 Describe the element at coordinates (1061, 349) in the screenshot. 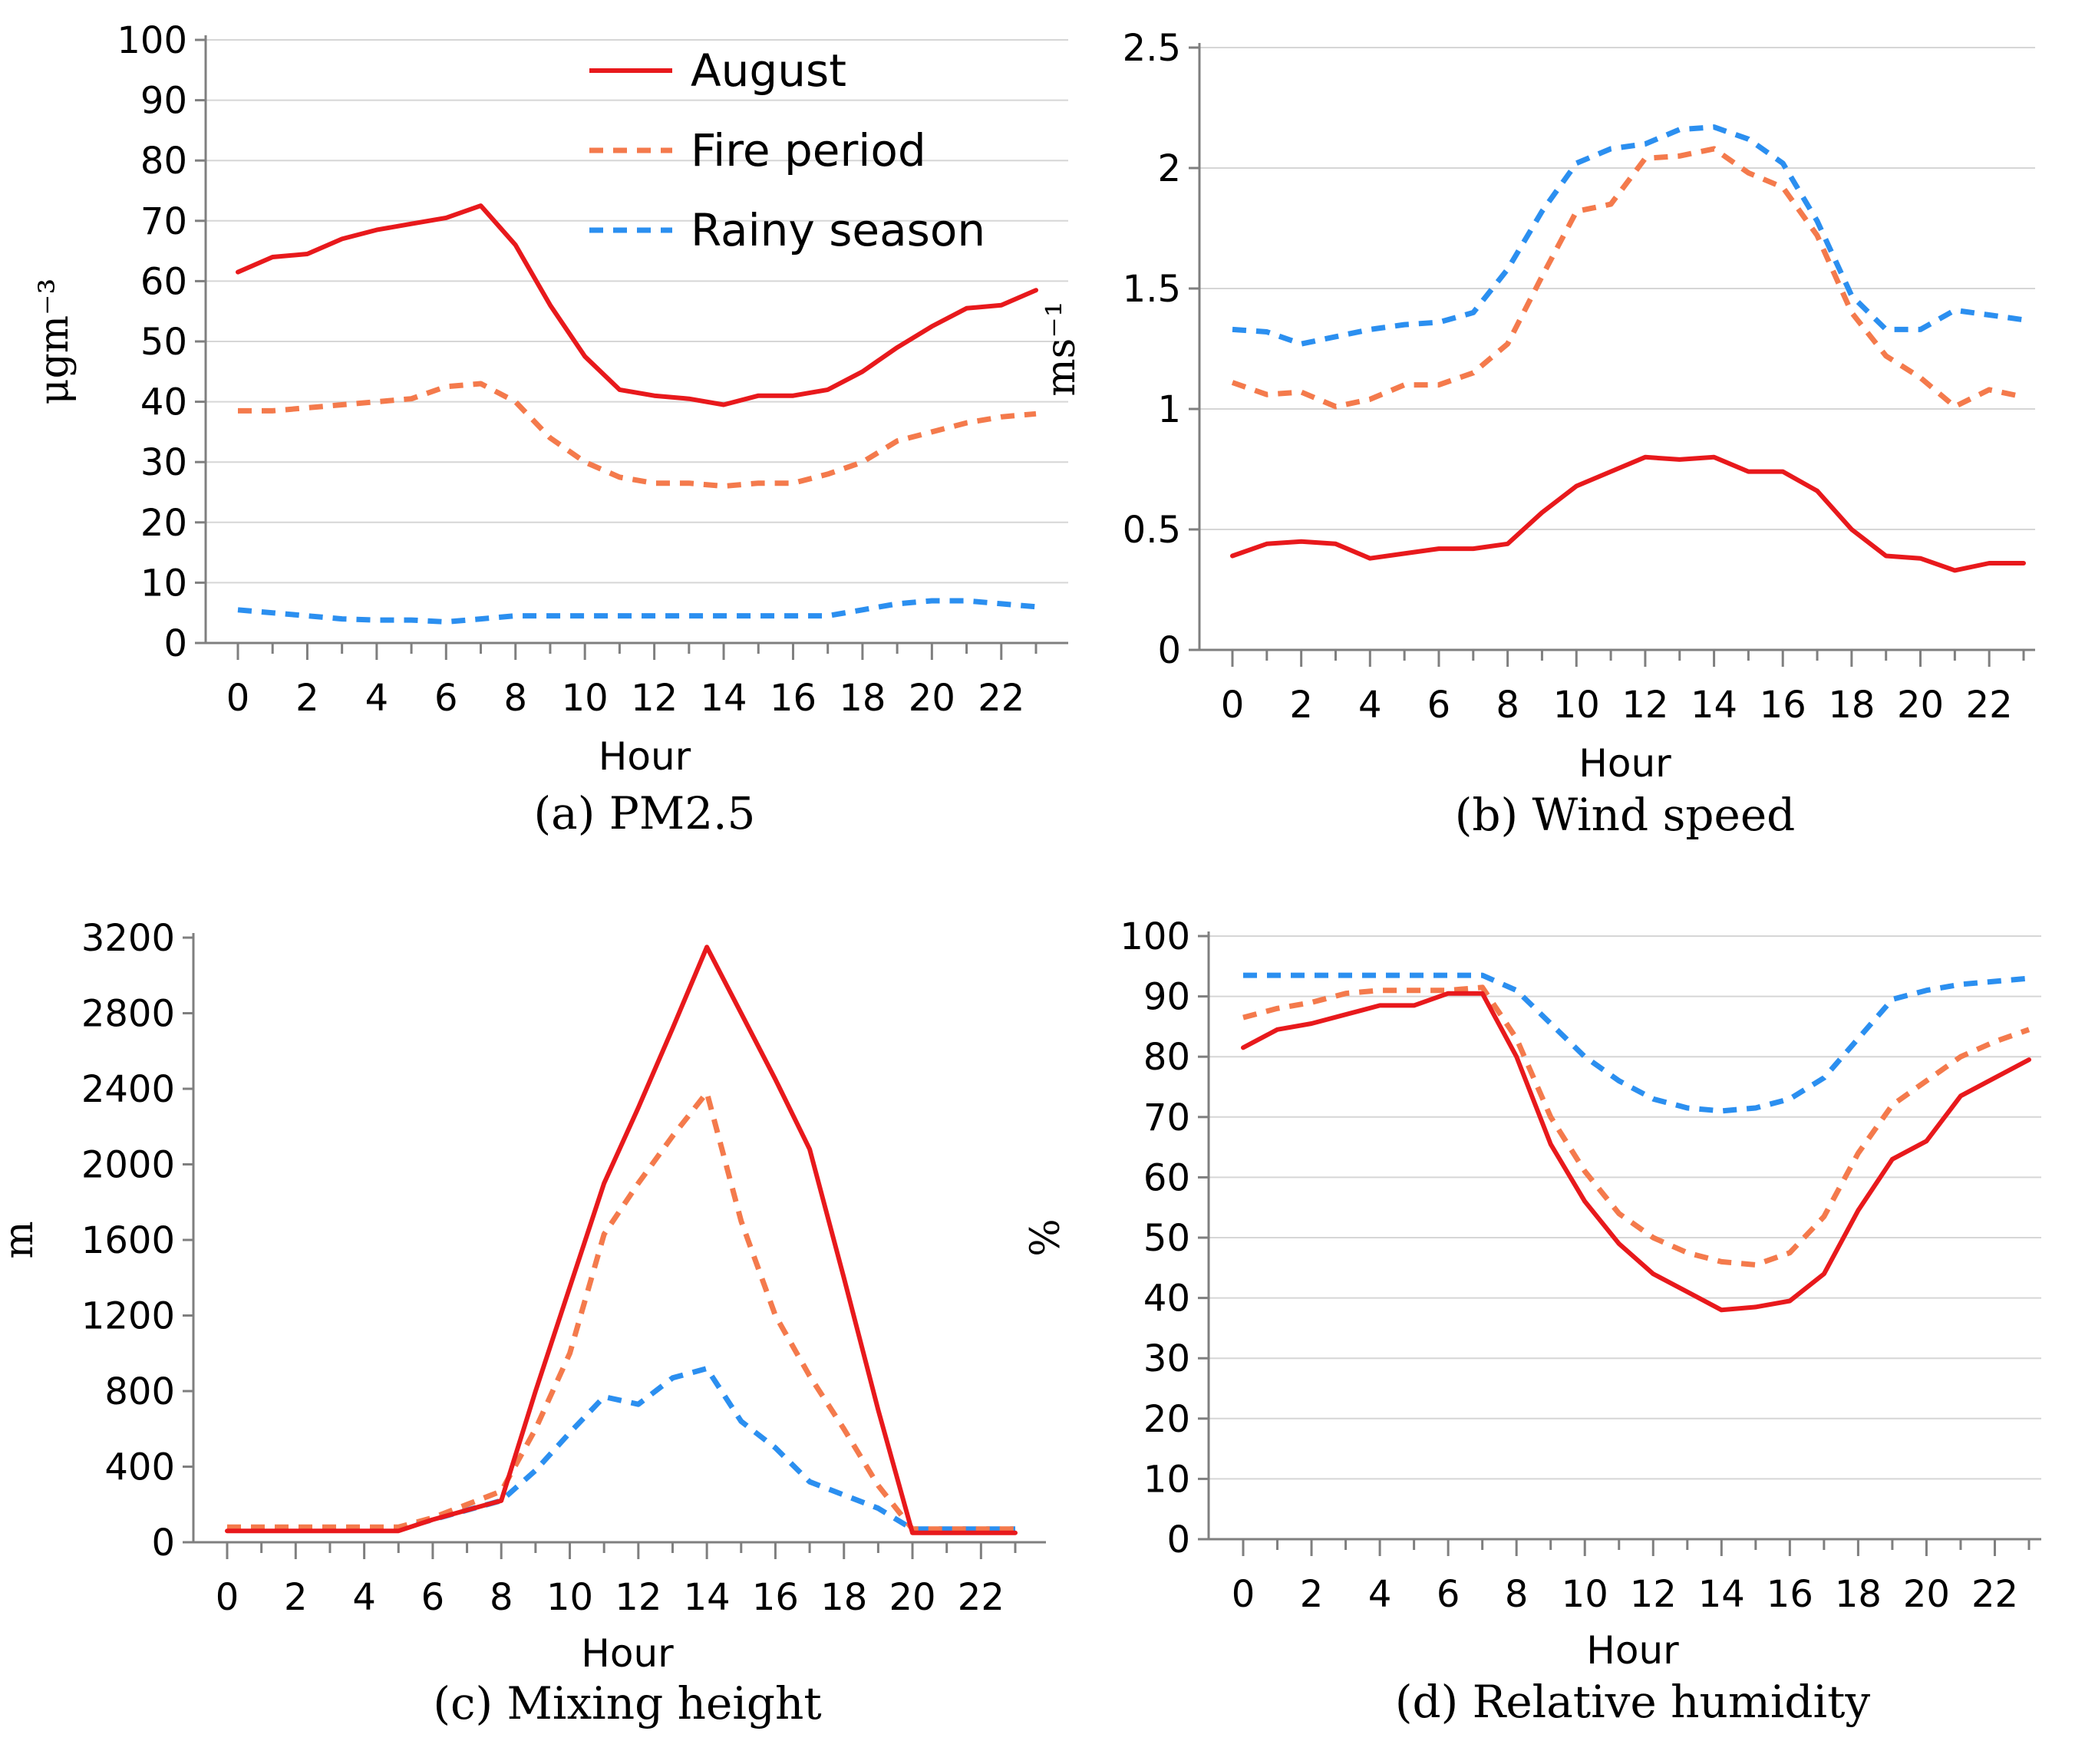

I see `y-axis-title: ms⁻¹` at that location.